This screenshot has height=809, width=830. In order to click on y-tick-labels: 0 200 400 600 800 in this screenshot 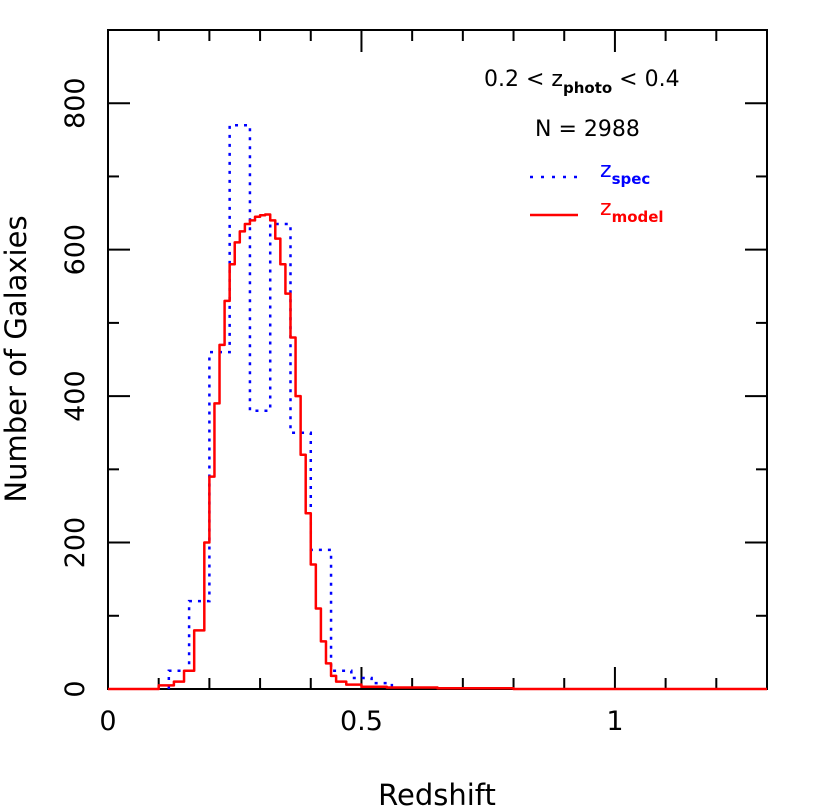, I will do `click(75, 387)`.